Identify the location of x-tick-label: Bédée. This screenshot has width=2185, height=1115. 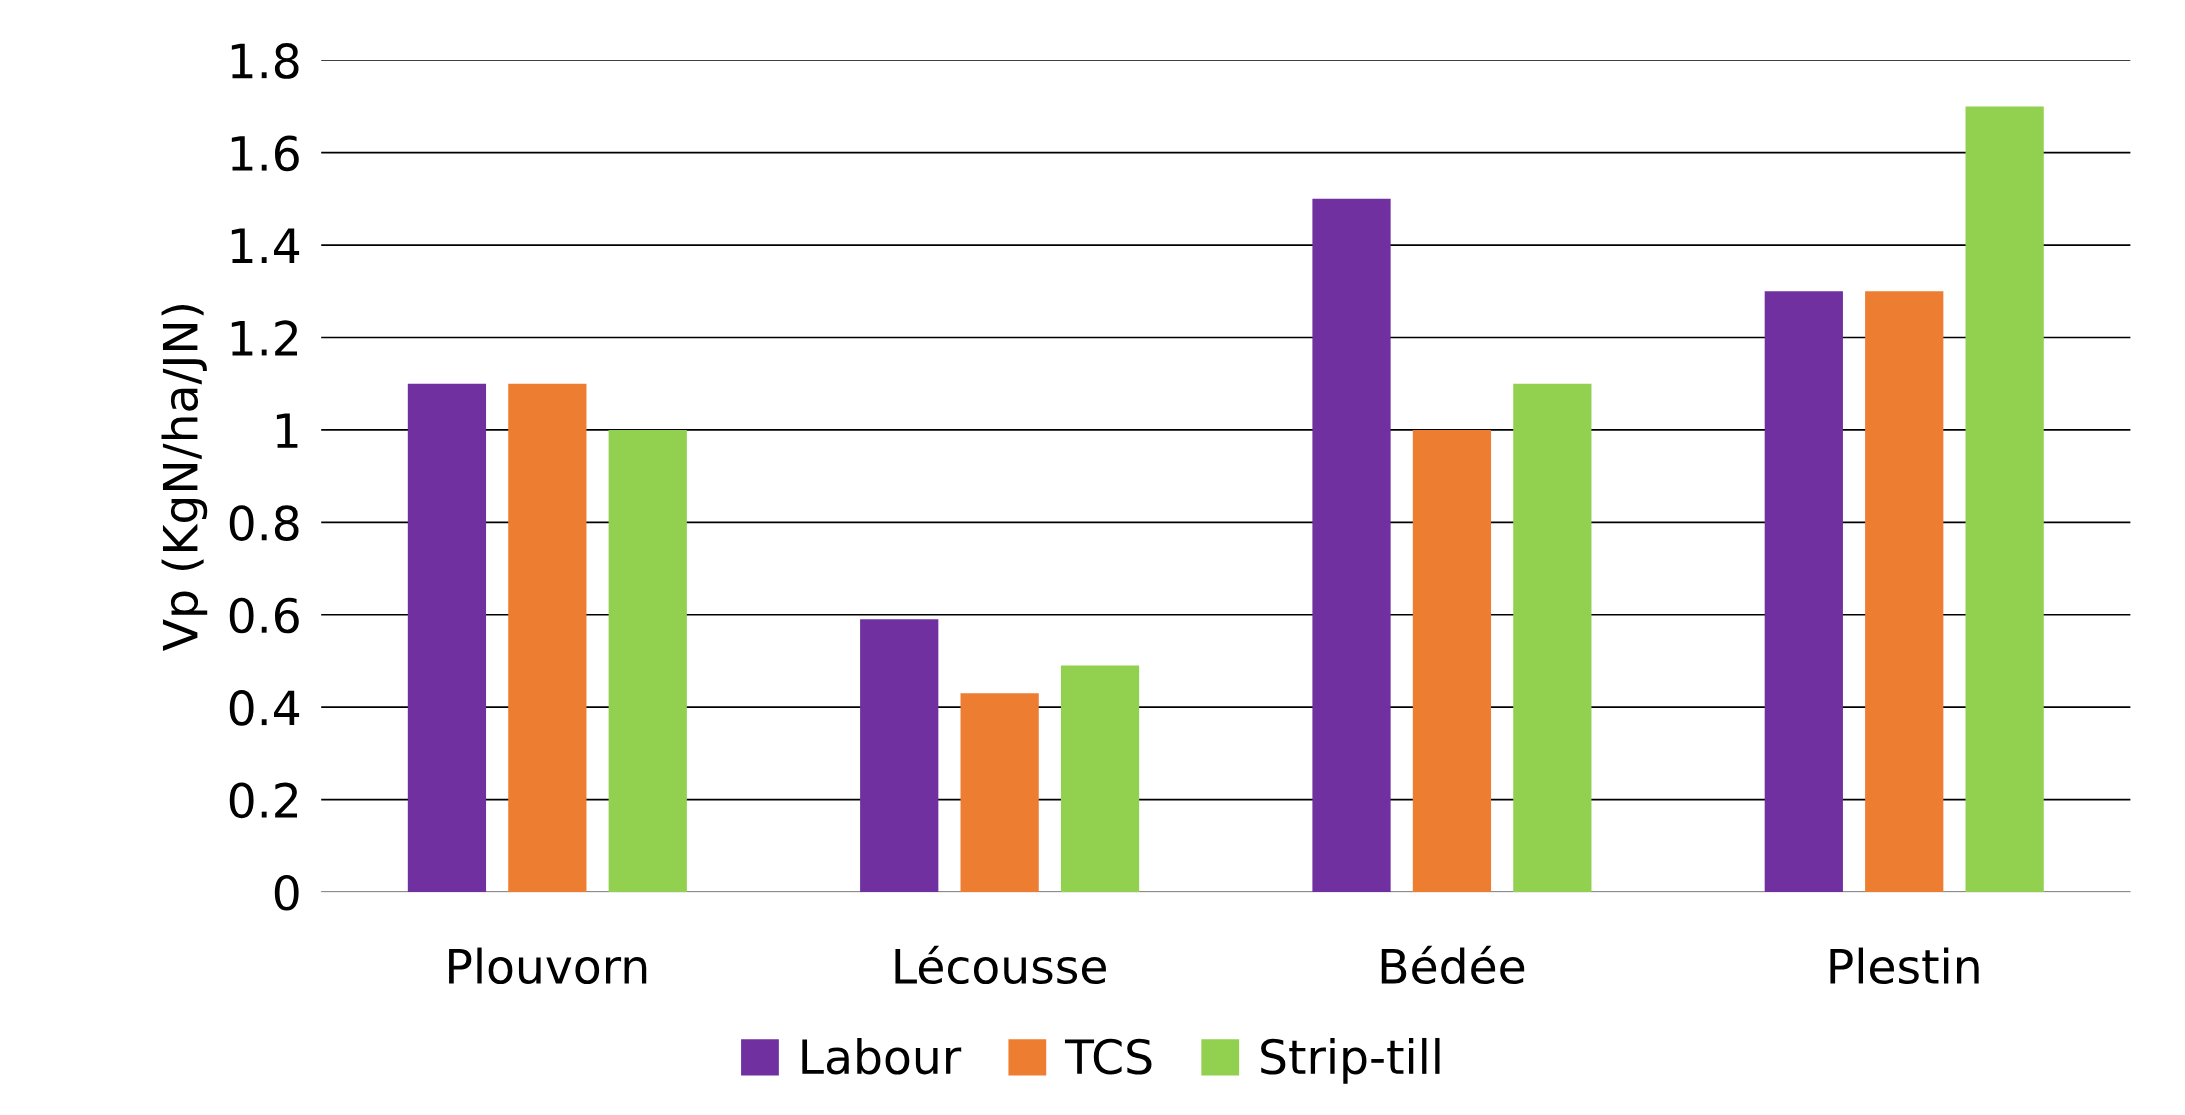
(1453, 965).